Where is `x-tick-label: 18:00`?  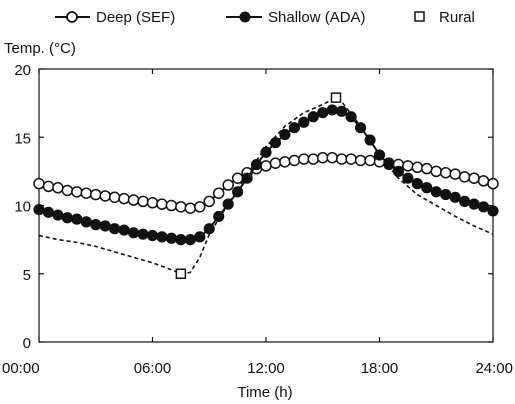 x-tick-label: 18:00 is located at coordinates (380, 368).